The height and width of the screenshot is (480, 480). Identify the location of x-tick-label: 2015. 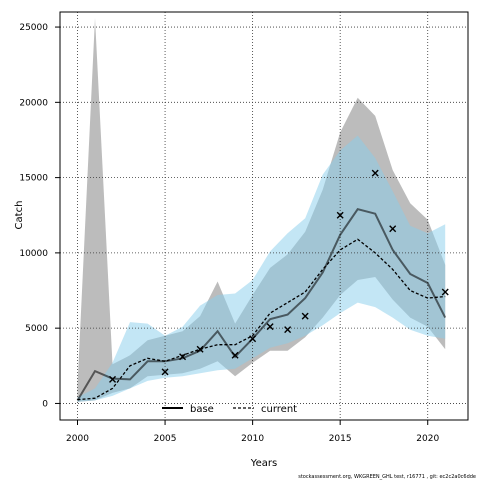
(340, 439).